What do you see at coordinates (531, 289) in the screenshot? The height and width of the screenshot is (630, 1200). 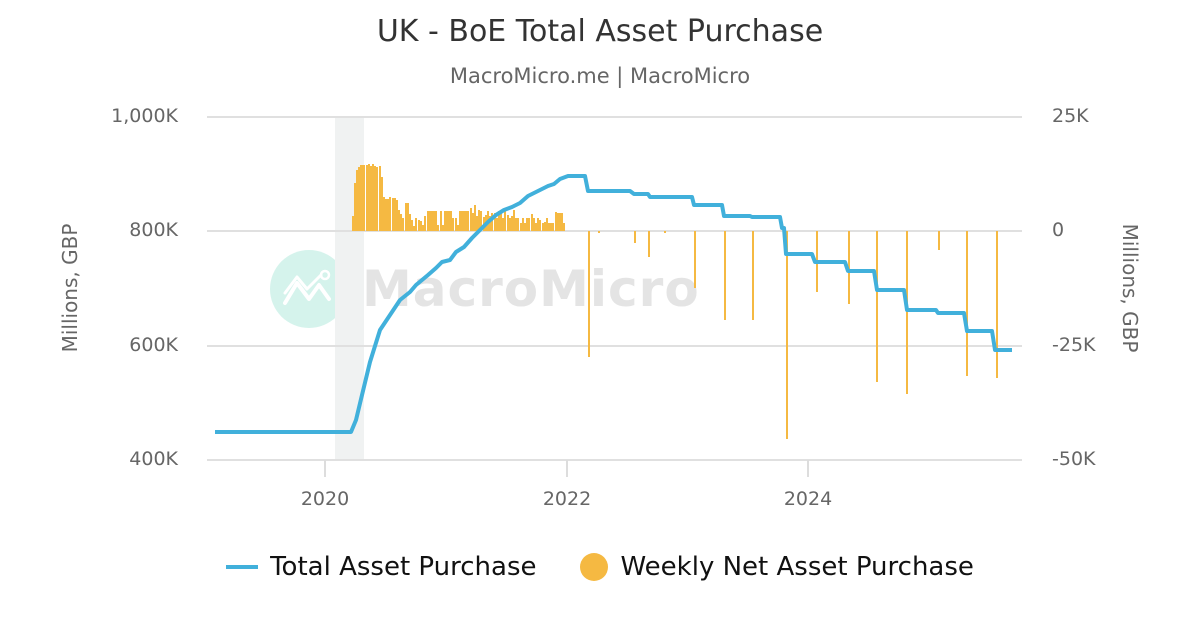 I see `watermark-text: MacroMicro` at bounding box center [531, 289].